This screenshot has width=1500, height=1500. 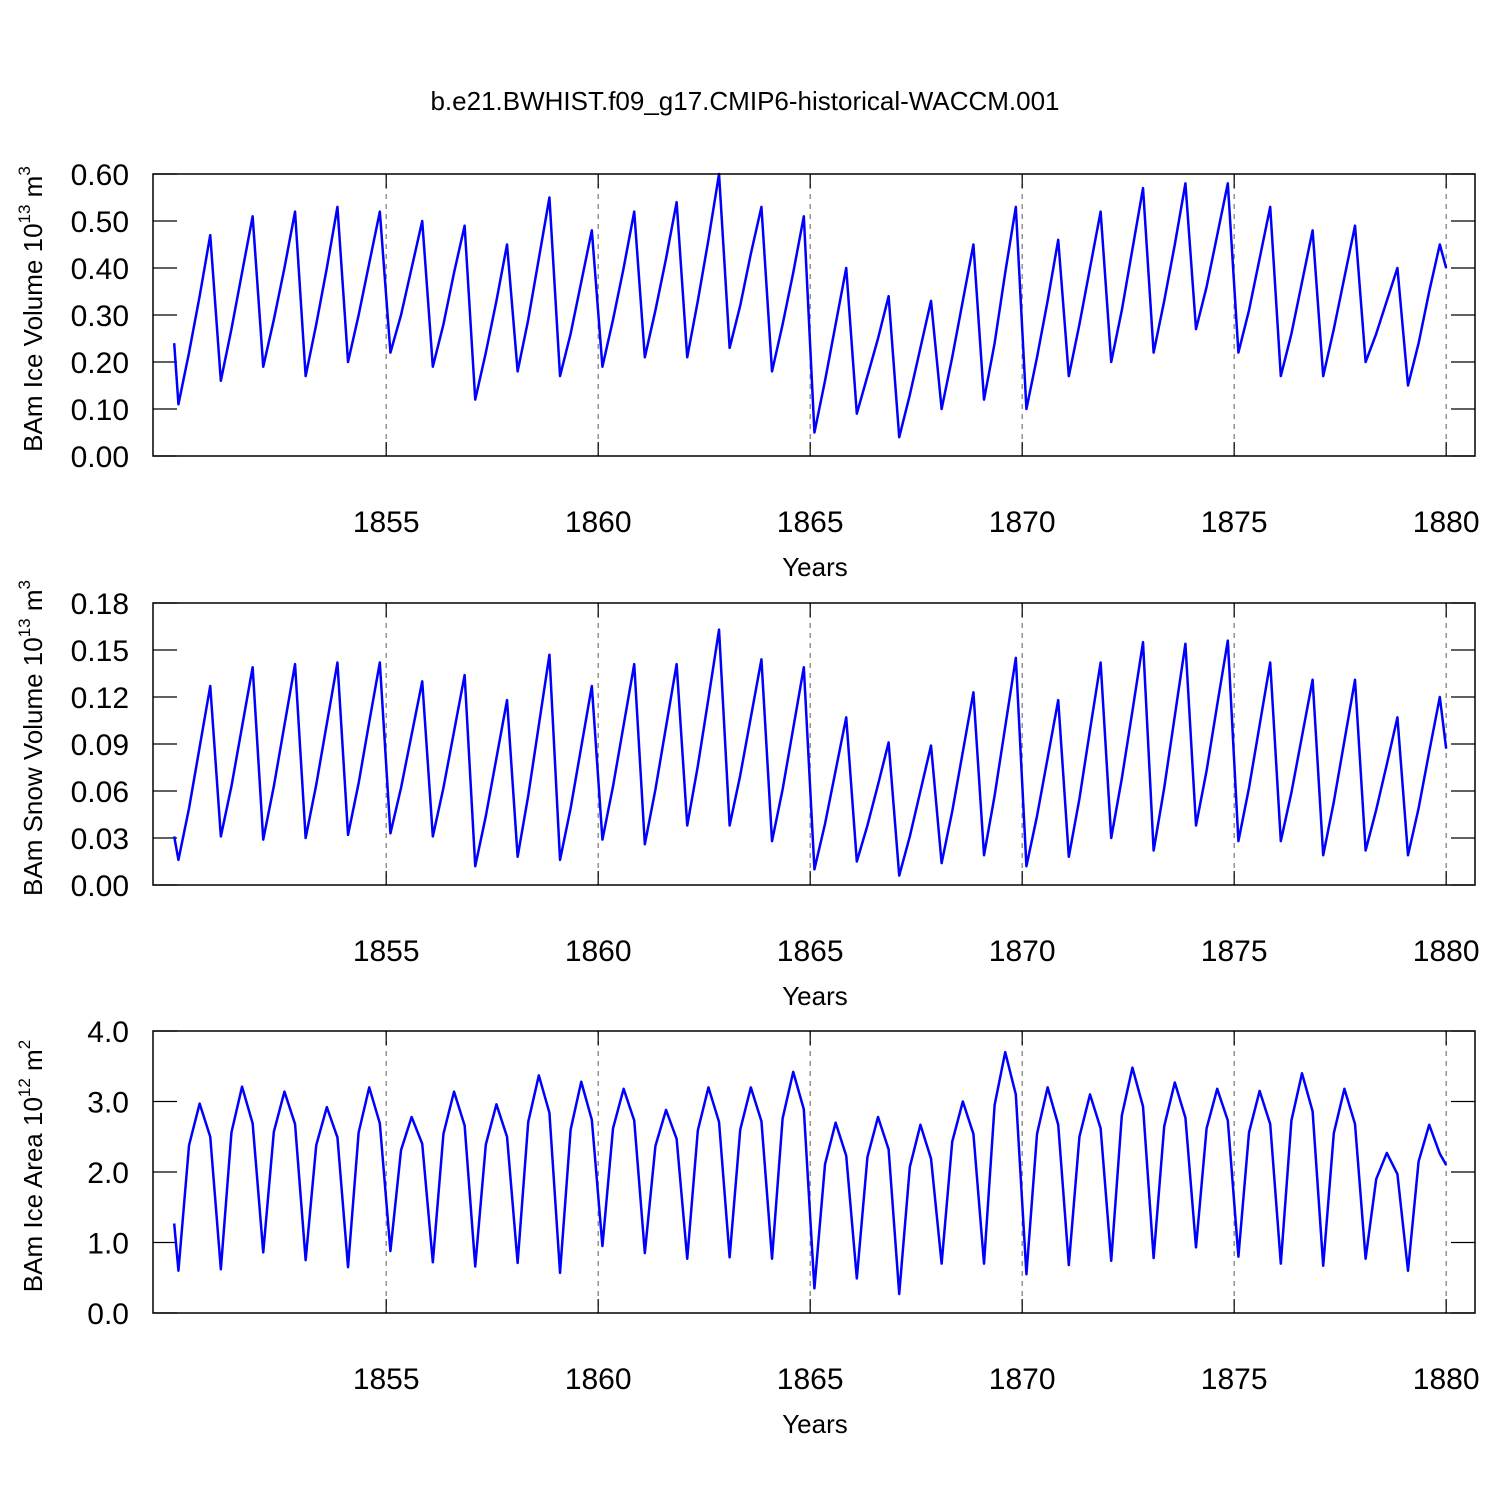 What do you see at coordinates (24, 1044) in the screenshot?
I see `y-axis-label-exponent: 2` at bounding box center [24, 1044].